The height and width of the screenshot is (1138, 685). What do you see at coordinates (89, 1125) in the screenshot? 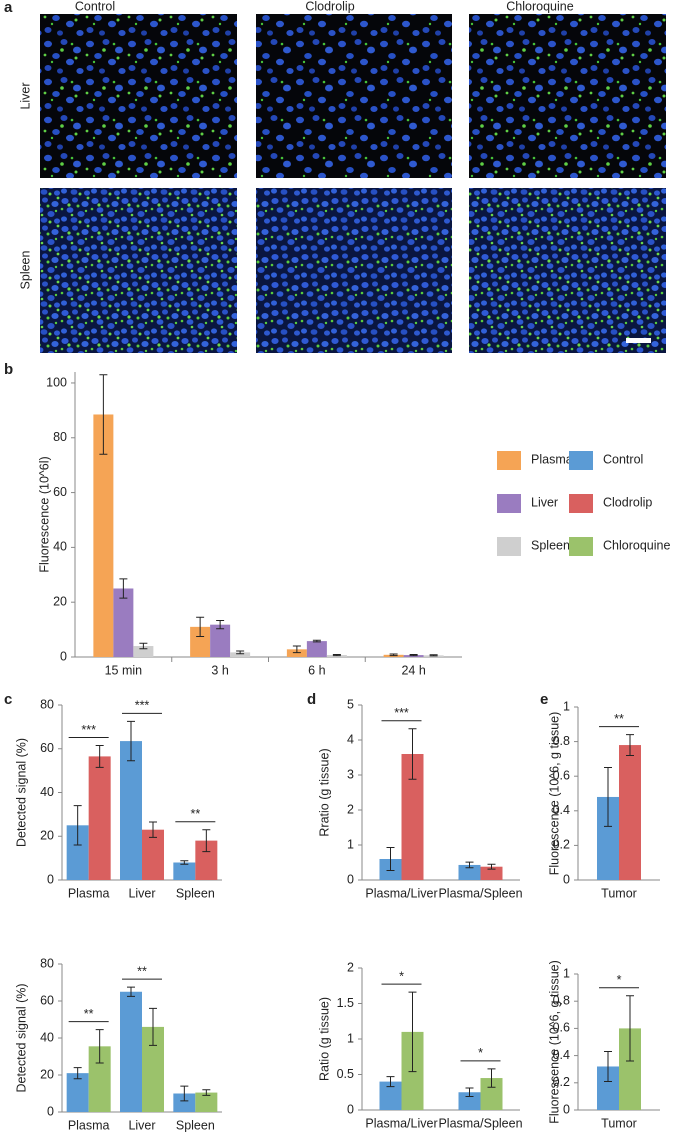
I see `x-tick-label: Plasma` at bounding box center [89, 1125].